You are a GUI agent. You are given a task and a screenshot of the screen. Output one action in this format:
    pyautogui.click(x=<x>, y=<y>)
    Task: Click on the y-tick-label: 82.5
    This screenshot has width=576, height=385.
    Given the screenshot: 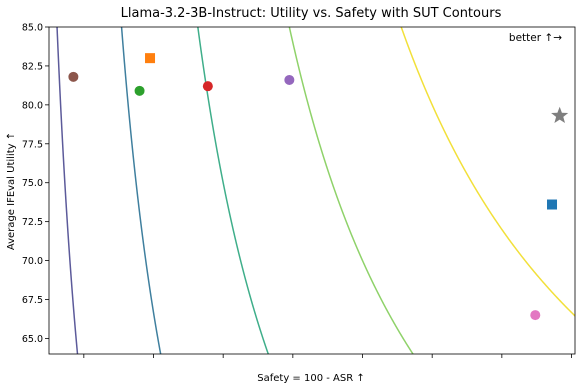 What is the action you would take?
    pyautogui.click(x=32, y=66)
    